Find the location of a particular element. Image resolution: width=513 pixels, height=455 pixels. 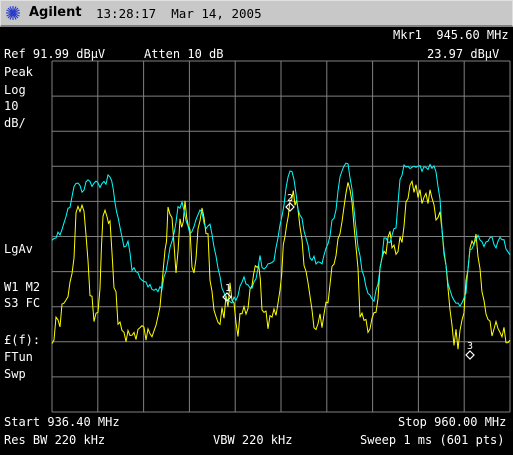

average-type: LgAv is located at coordinates (18, 249).